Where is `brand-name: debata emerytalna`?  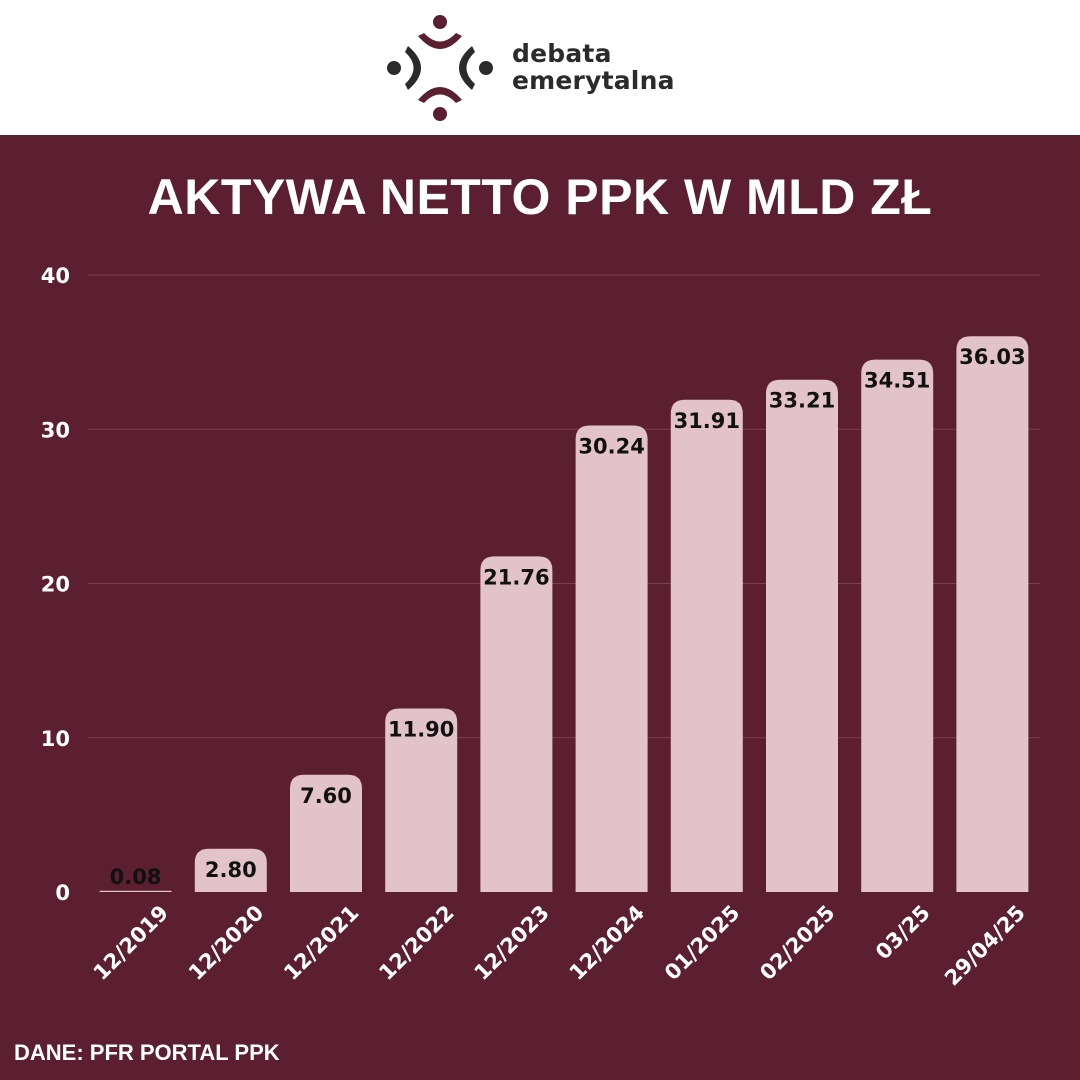
brand-name: debata emerytalna is located at coordinates (593, 67).